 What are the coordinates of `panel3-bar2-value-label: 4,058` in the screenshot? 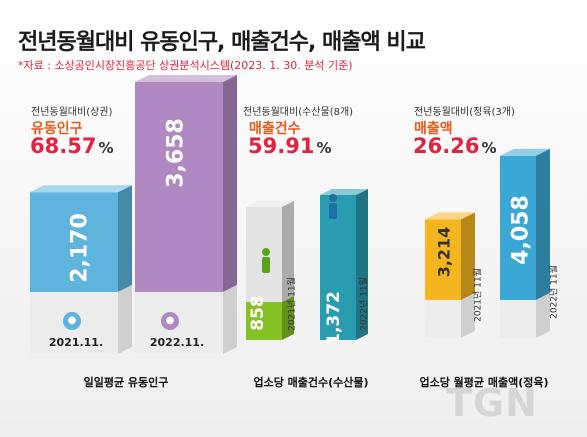 It's located at (521, 230).